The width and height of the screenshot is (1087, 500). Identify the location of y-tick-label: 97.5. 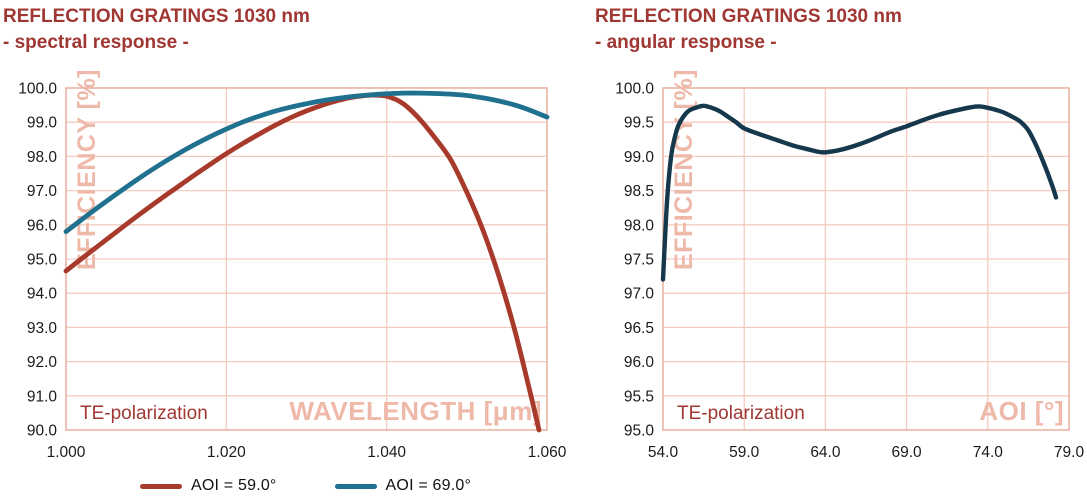
(639, 260).